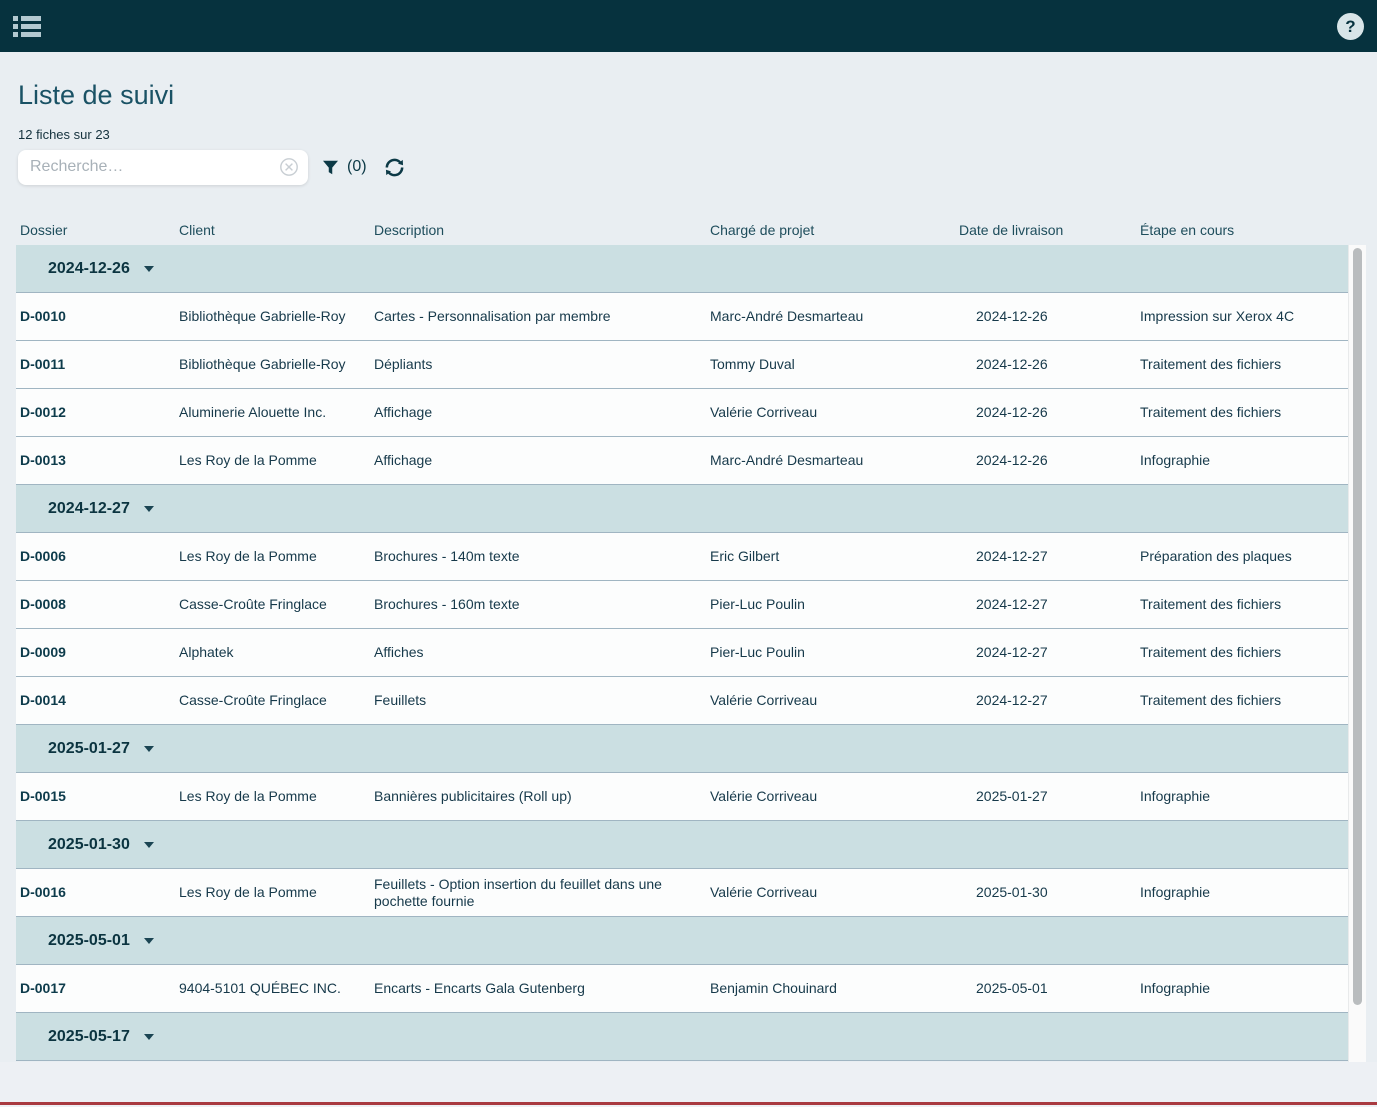 This screenshot has height=1107, width=1377. I want to click on row-description: Cartes - Personnalisation par membre, so click(492, 316).